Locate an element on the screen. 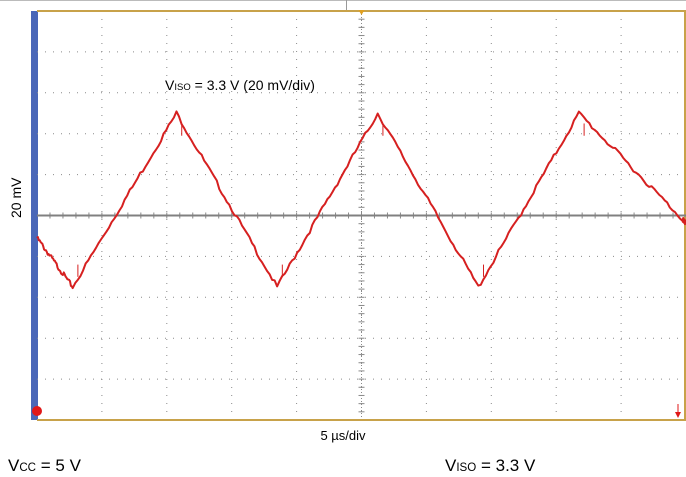  note-viso-rest: = 3.3 V is located at coordinates (506, 465).